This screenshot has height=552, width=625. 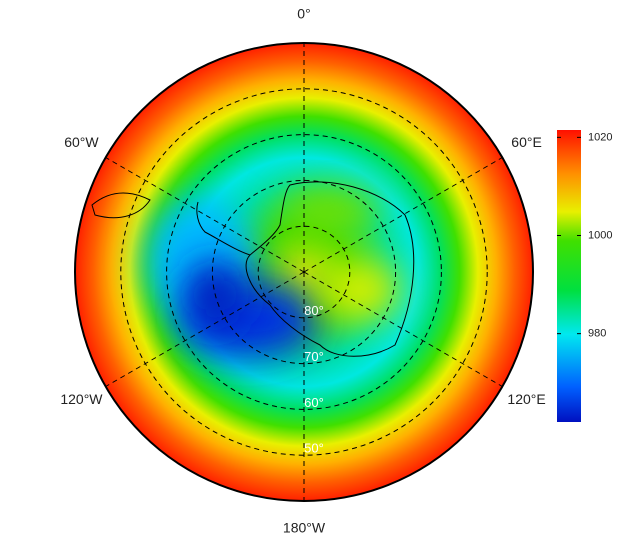 What do you see at coordinates (314, 402) in the screenshot?
I see `latitude-label: 60°` at bounding box center [314, 402].